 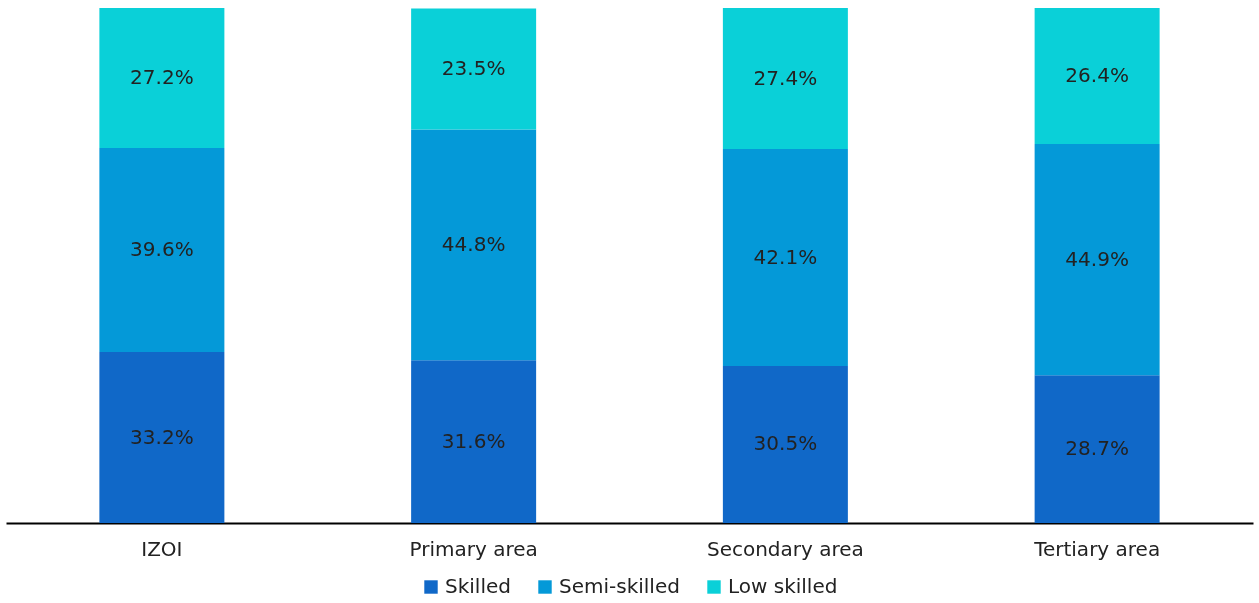 I want to click on data-label: 27.4%, so click(x=785, y=77).